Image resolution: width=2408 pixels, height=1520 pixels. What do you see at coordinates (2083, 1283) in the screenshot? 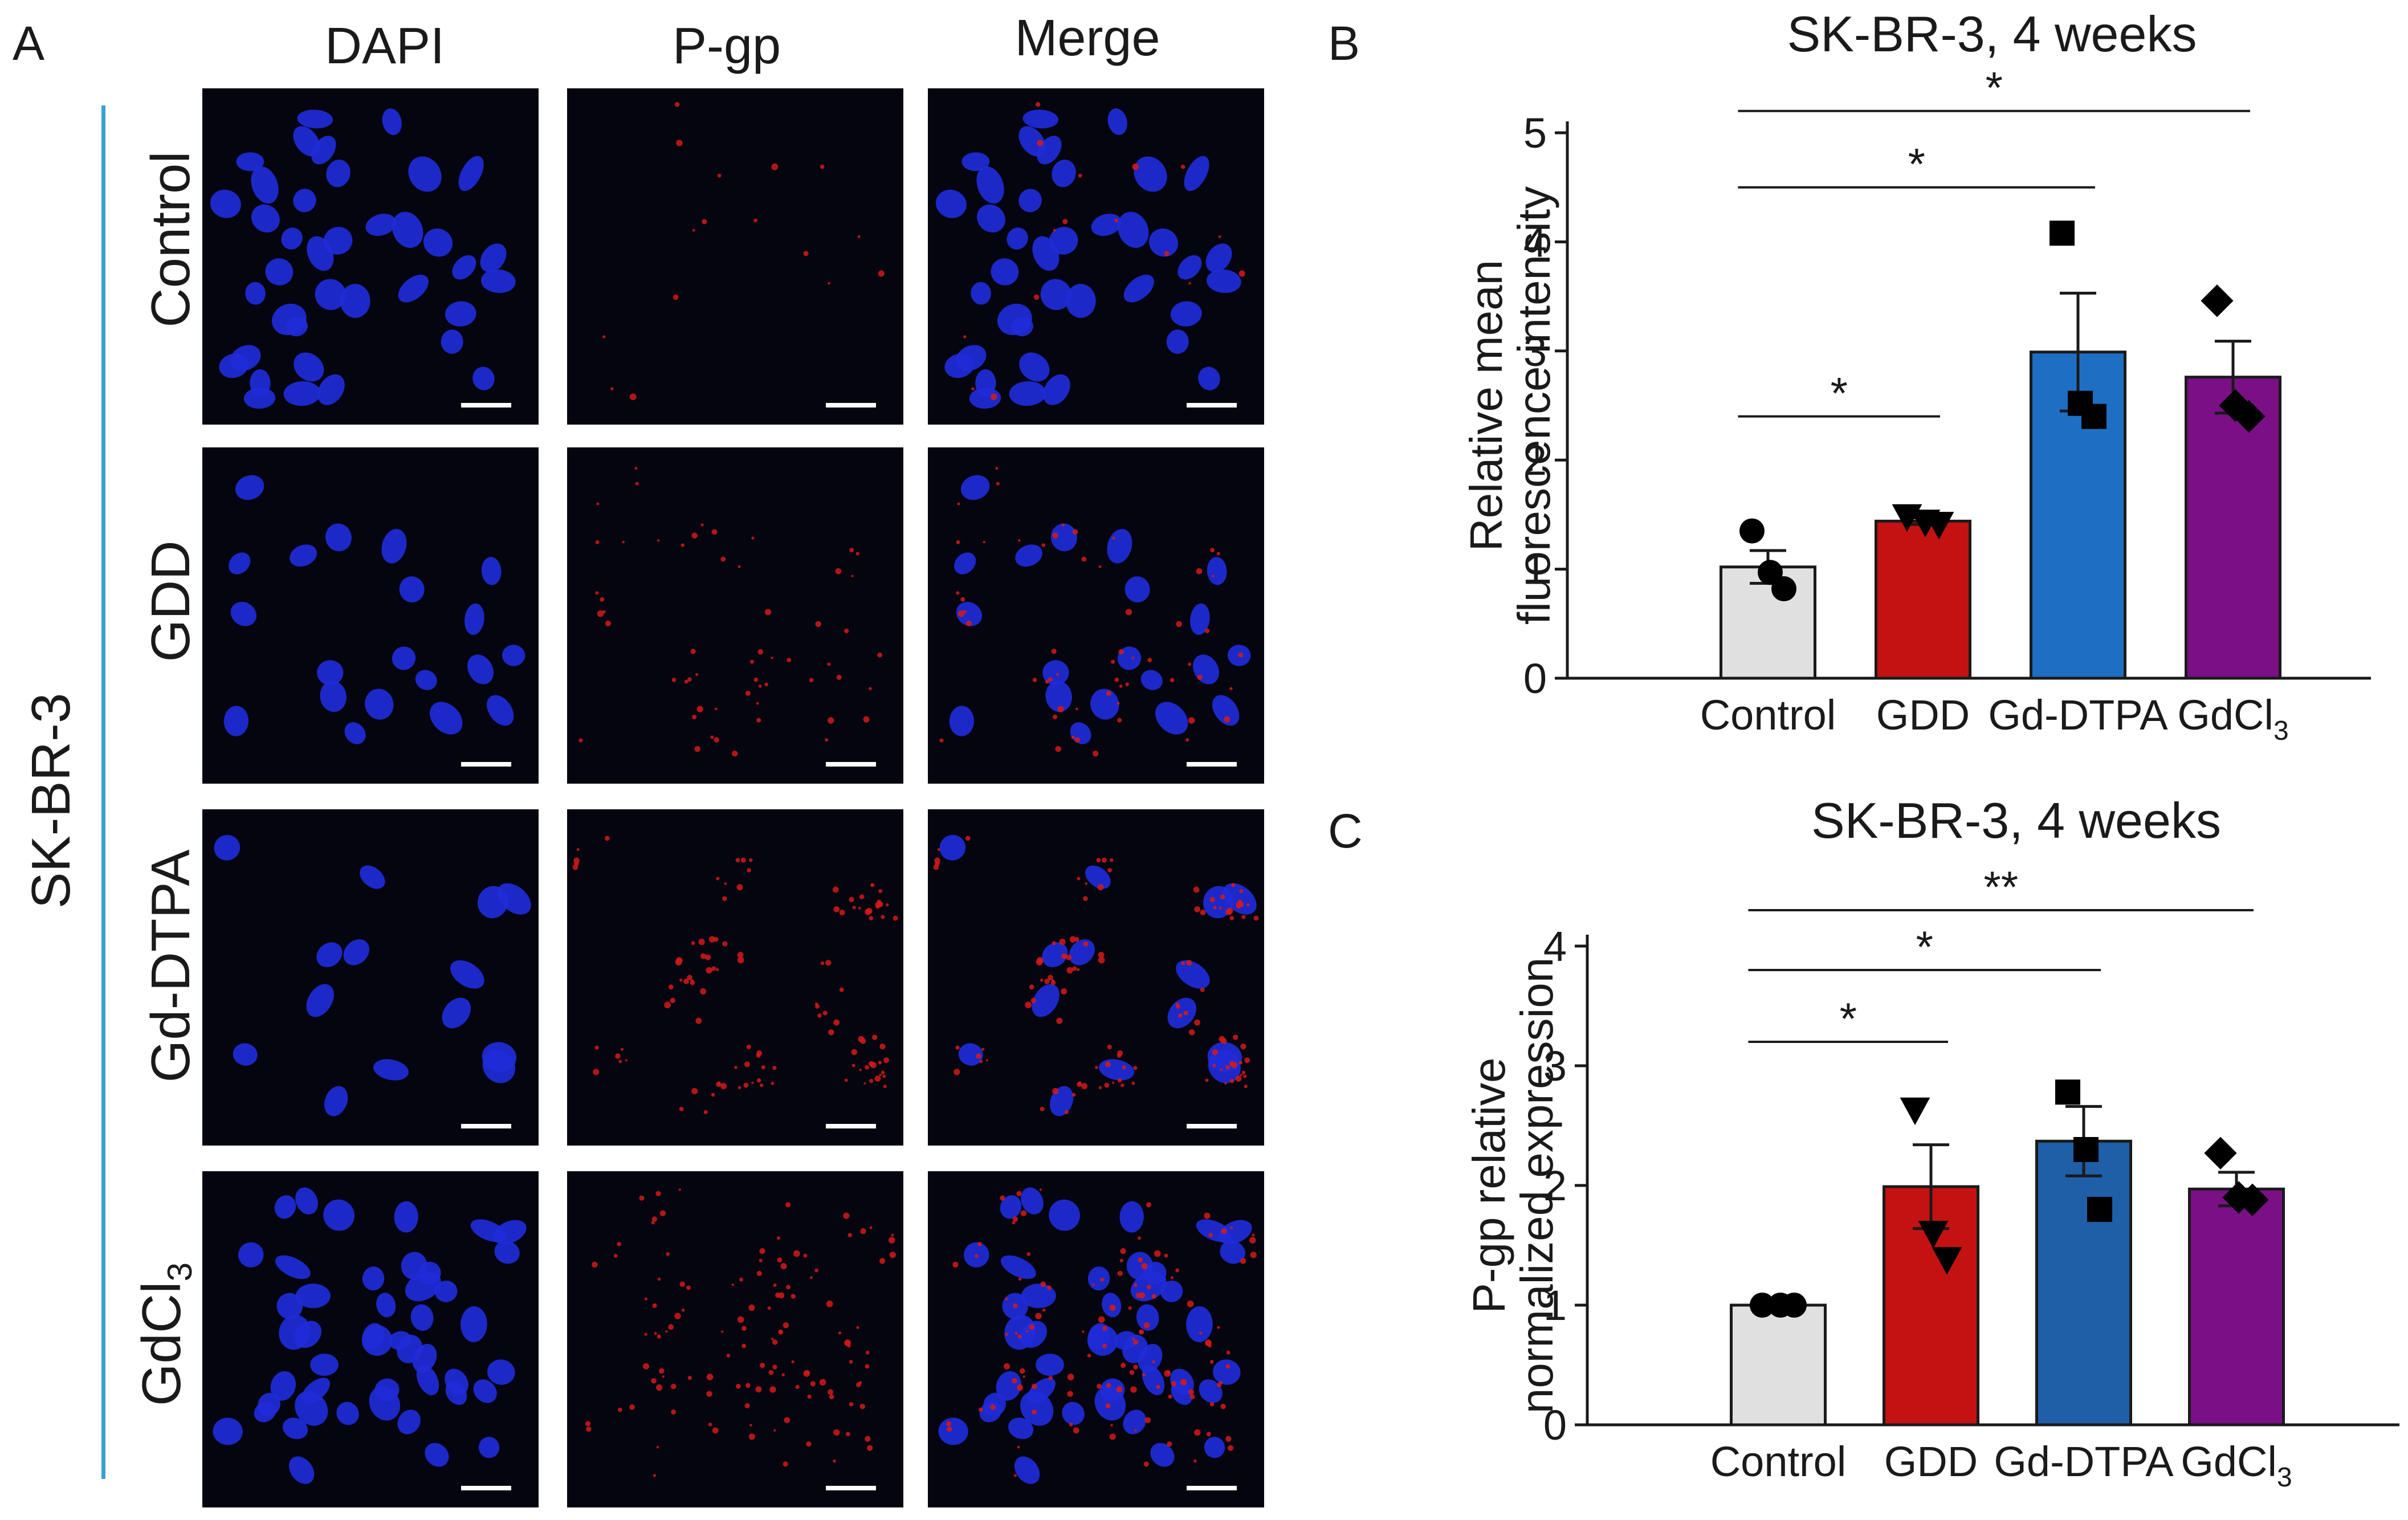
I see `bar` at bounding box center [2083, 1283].